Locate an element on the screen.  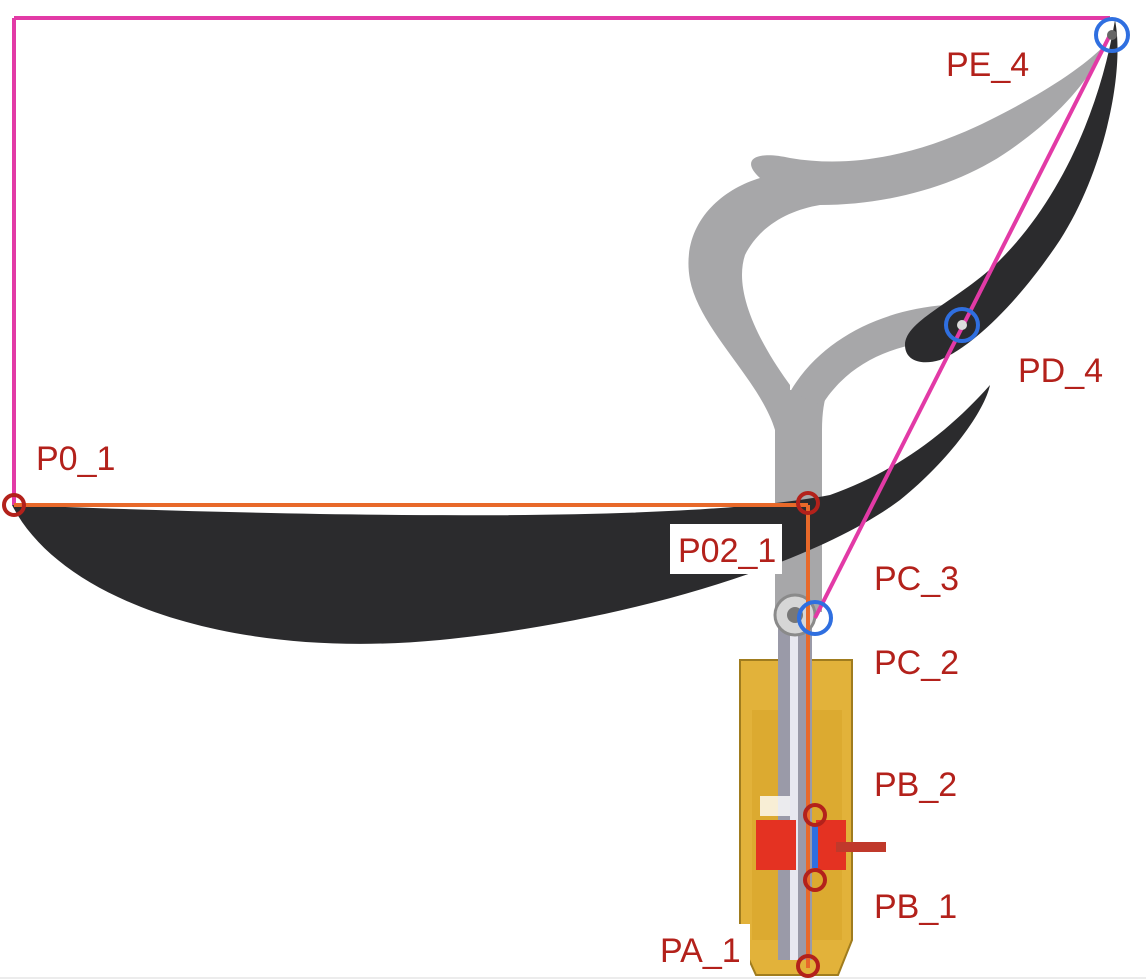
svg-text: PC_3 is located at coordinates (916, 579).